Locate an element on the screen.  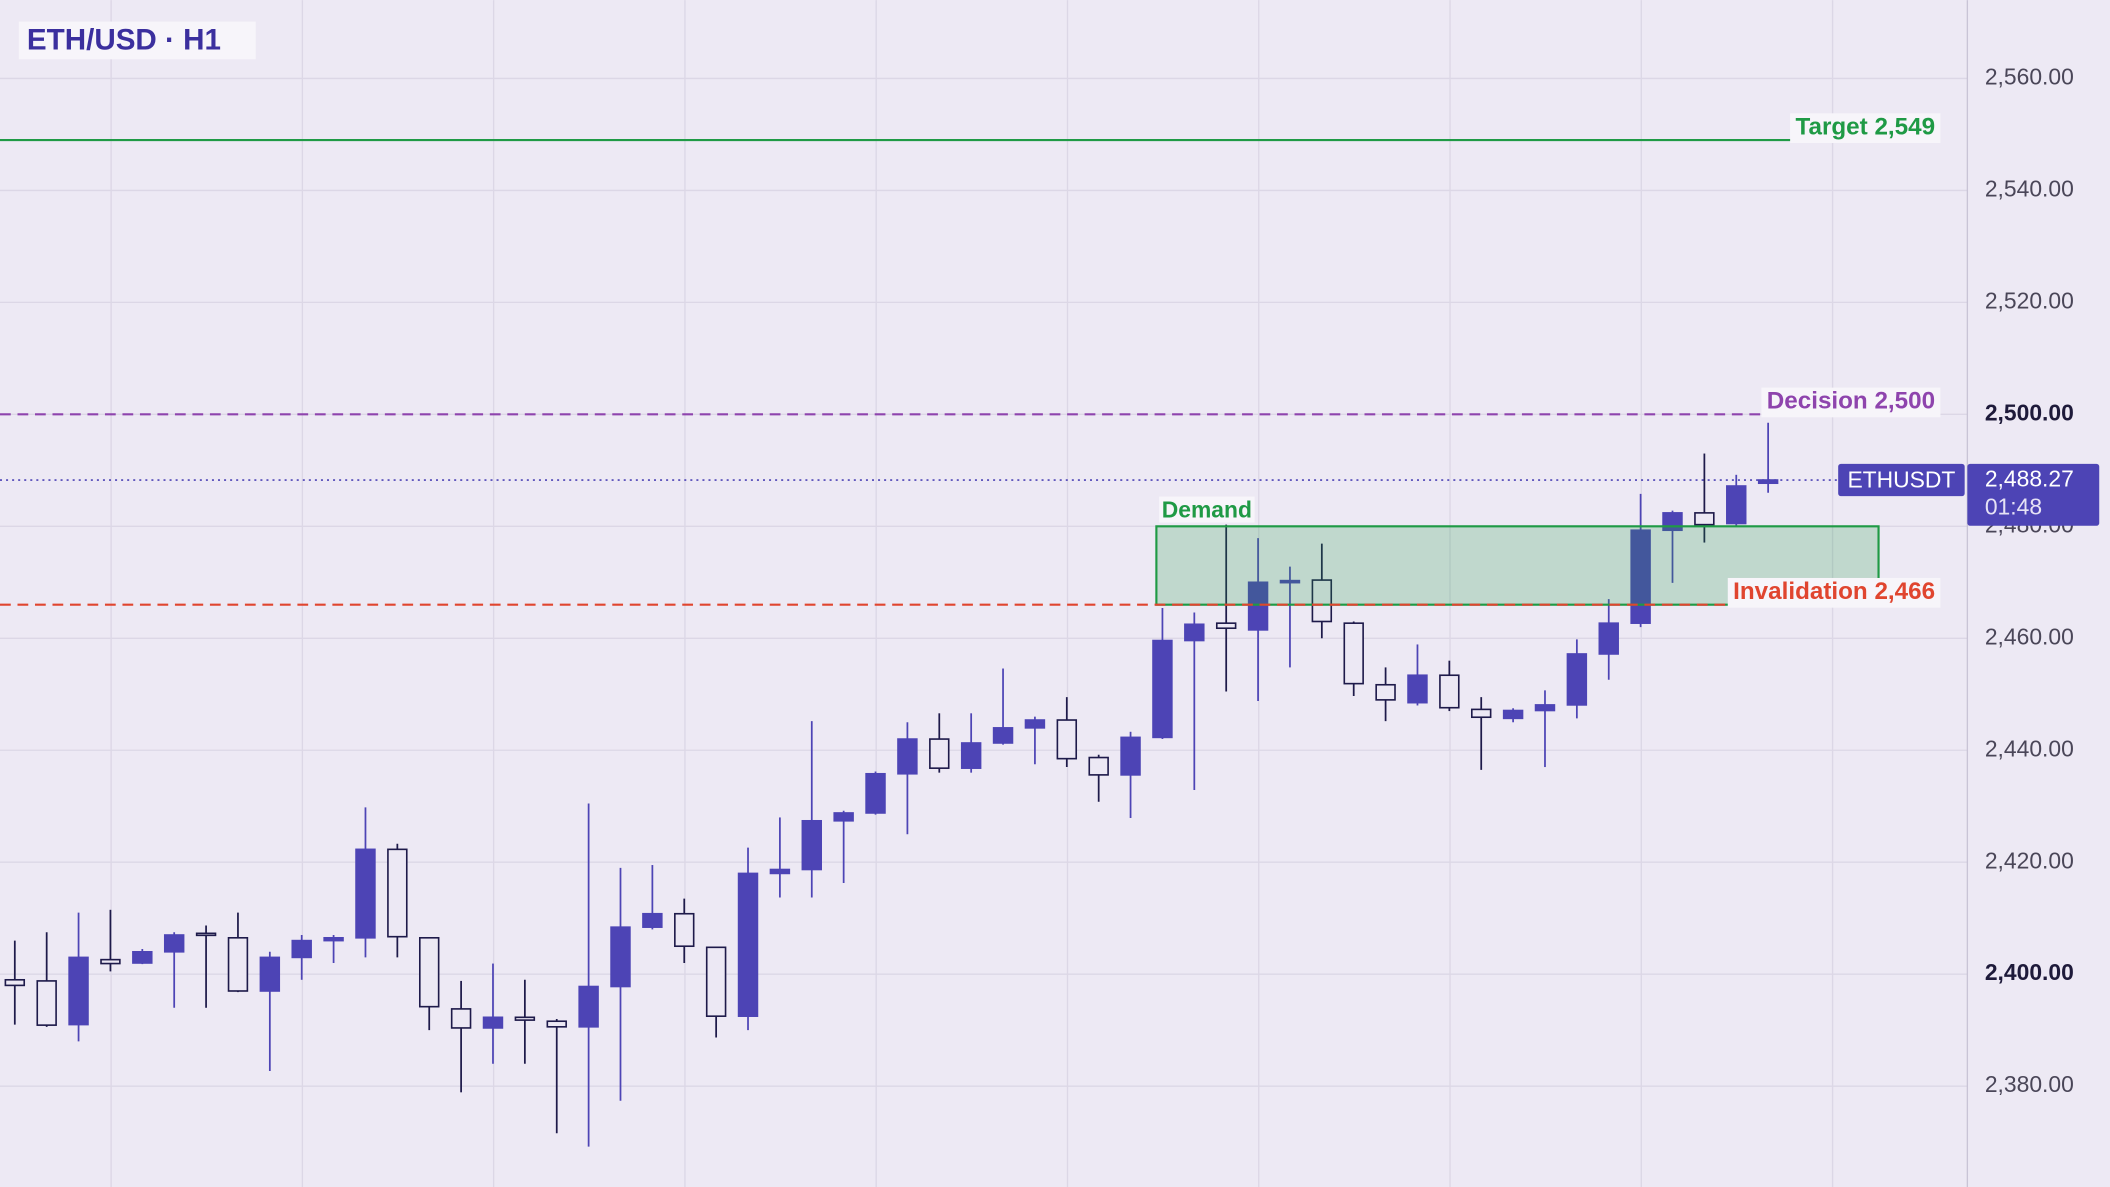
price-label-background is located at coordinates (2033, 494).